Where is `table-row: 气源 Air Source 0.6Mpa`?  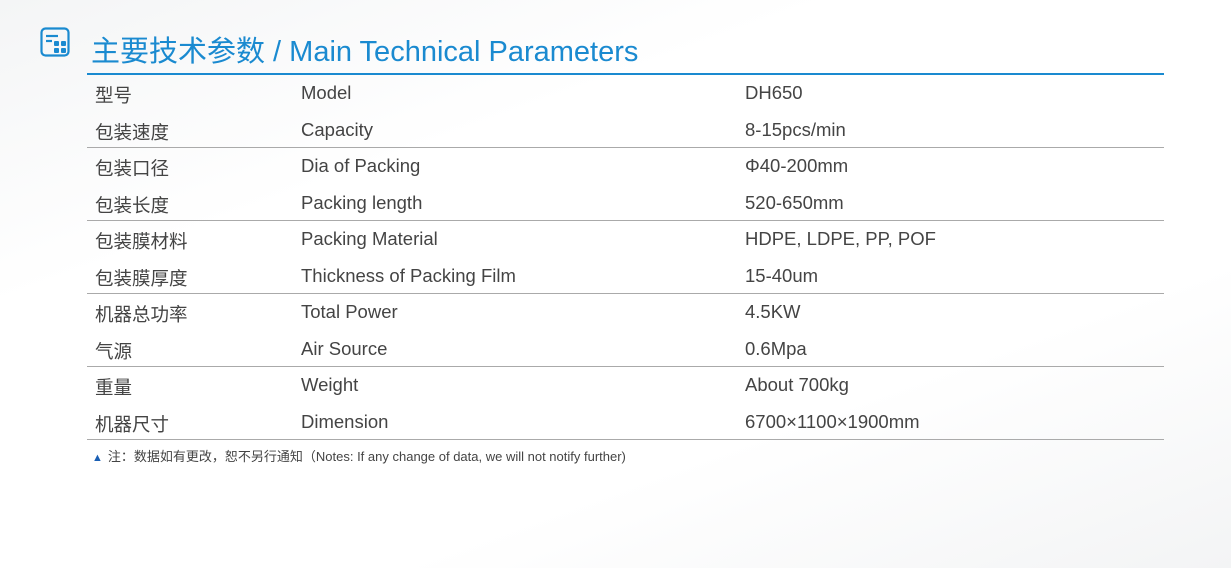 table-row: 气源 Air Source 0.6Mpa is located at coordinates (625, 349).